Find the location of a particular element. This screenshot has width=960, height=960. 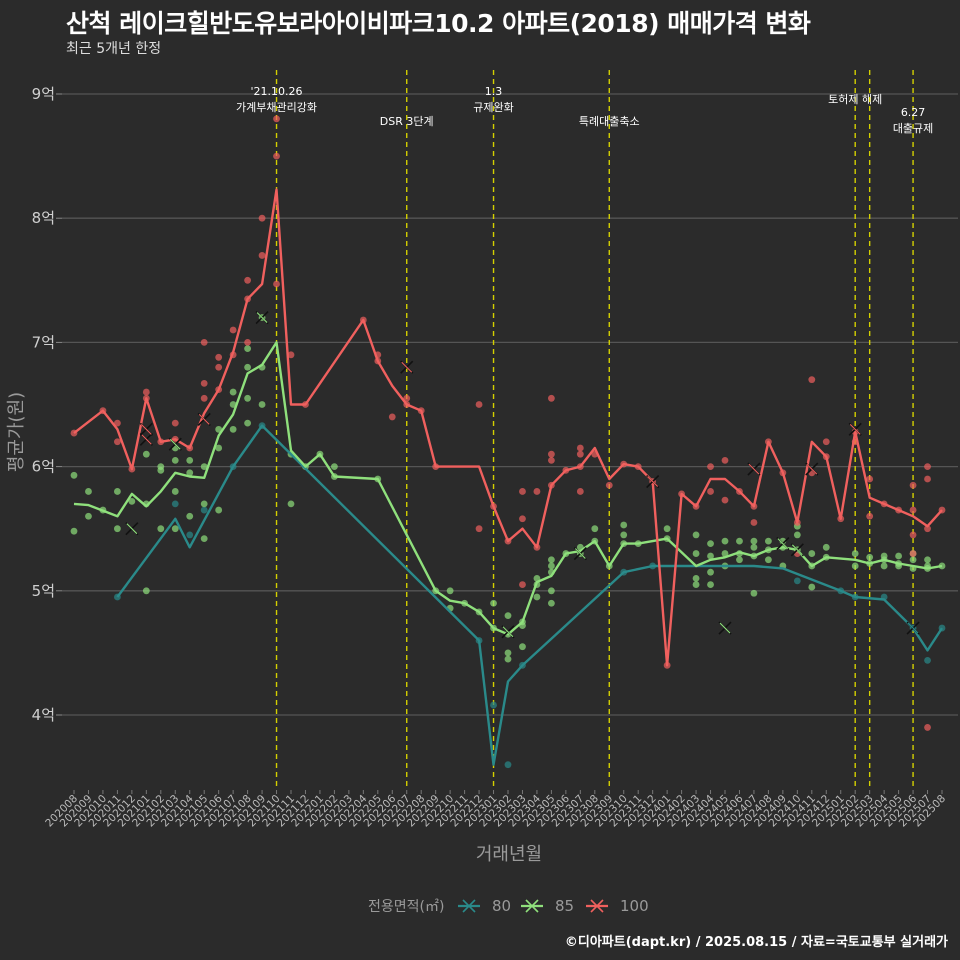

y-tick-label: 5억 is located at coordinates (43, 591).